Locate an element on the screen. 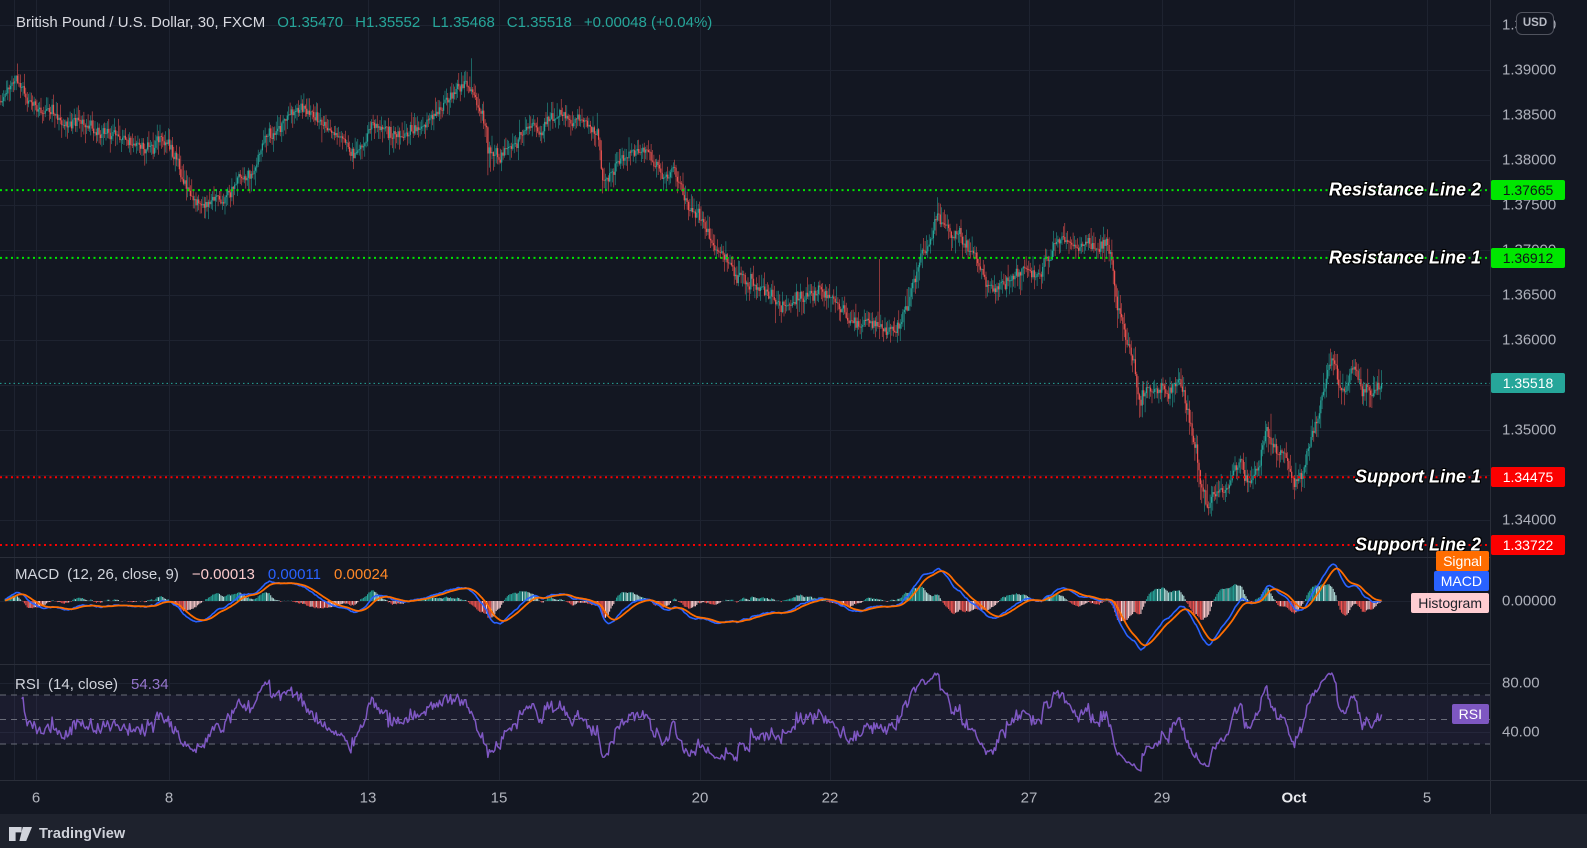 Image resolution: width=1587 pixels, height=848 pixels. time-tick-label-oct: Oct is located at coordinates (1294, 798).